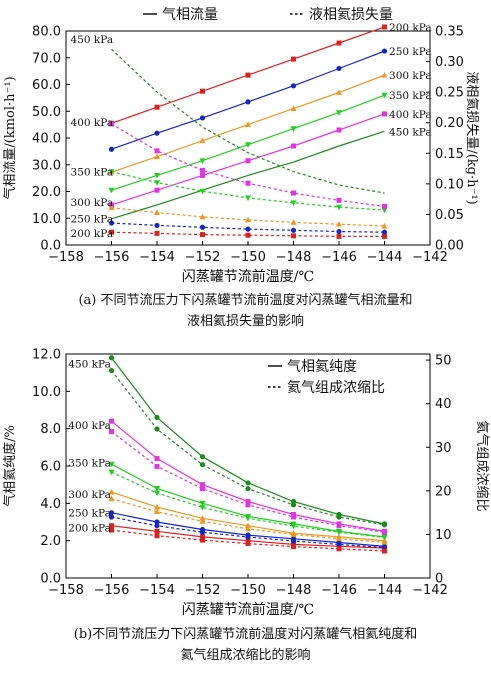 This screenshot has width=491, height=674. Describe the element at coordinates (449, 154) in the screenshot. I see `y-right-tick-label: 0.15` at that location.